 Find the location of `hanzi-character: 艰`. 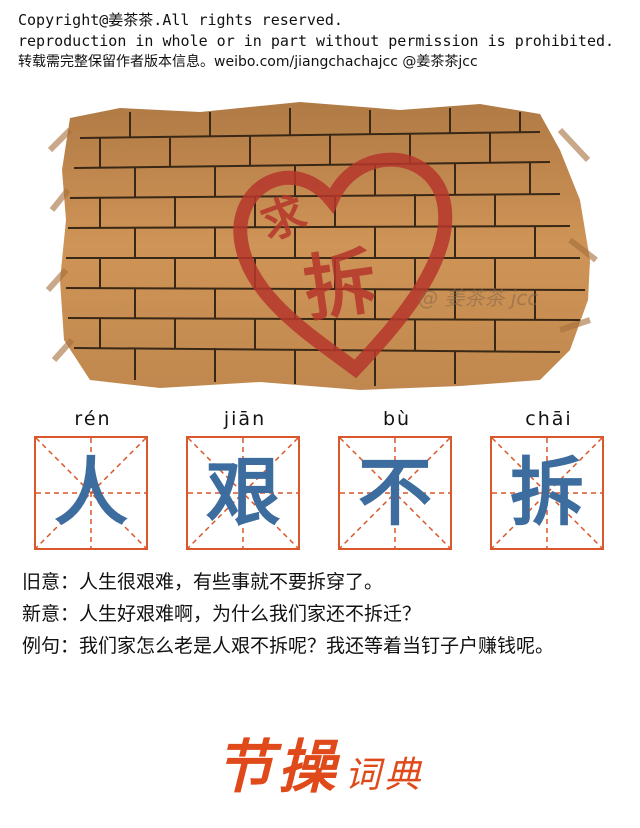

hanzi-character: 艰 is located at coordinates (243, 493).